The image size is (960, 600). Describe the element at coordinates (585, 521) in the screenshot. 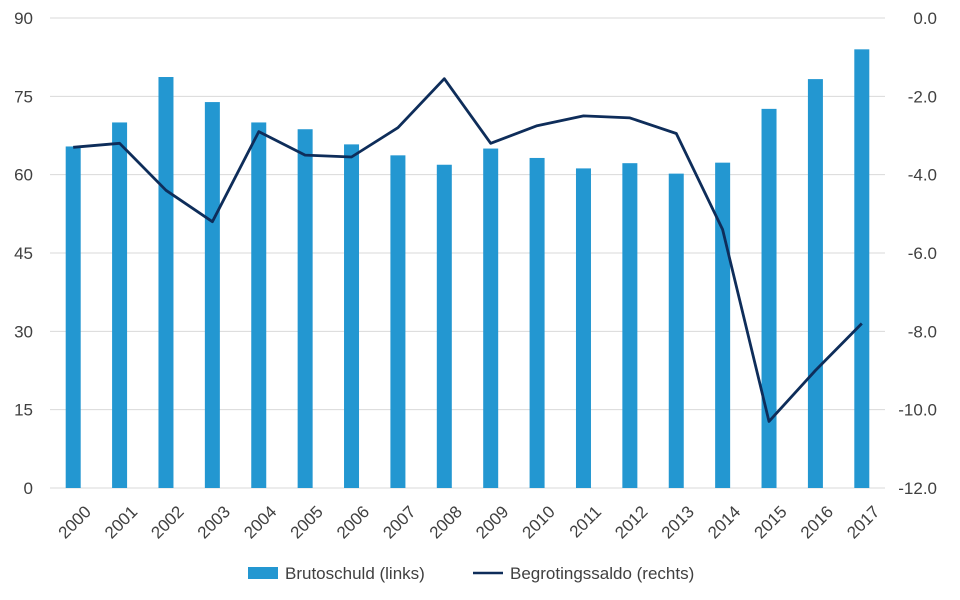

I see `x-tick-label: 2011` at that location.